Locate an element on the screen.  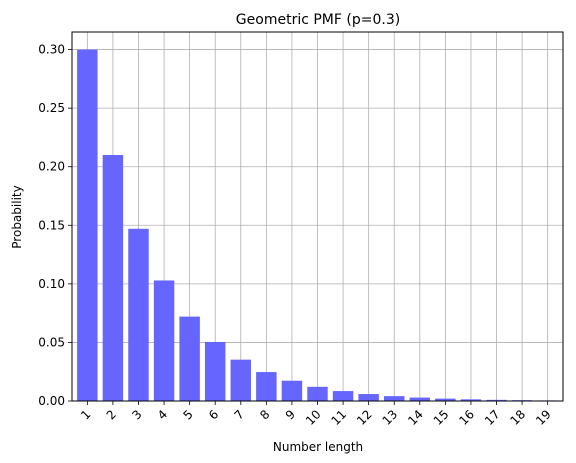
x-tick-label: 18 is located at coordinates (517, 417).